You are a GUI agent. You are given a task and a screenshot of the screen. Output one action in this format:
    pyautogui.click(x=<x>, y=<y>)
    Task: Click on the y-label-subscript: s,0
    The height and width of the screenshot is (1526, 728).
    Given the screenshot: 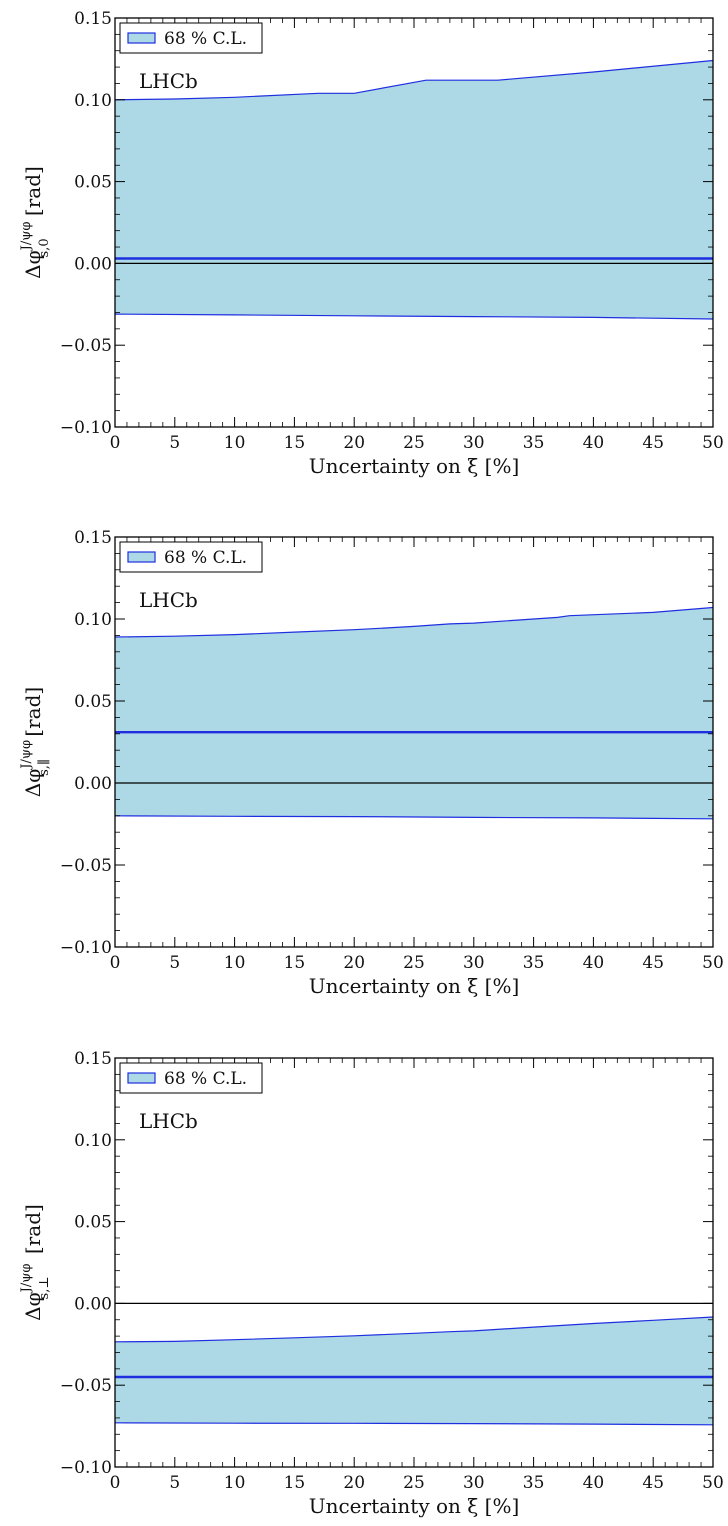 What is the action you would take?
    pyautogui.click(x=44, y=247)
    